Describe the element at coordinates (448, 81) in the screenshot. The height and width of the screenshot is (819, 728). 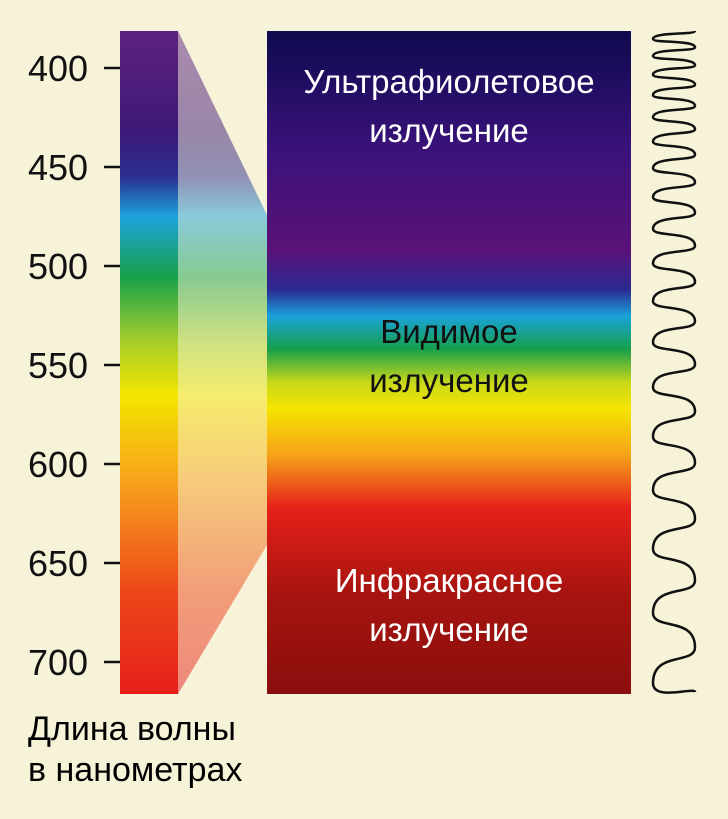
I see `region-label: Ультрафиолетовое` at that location.